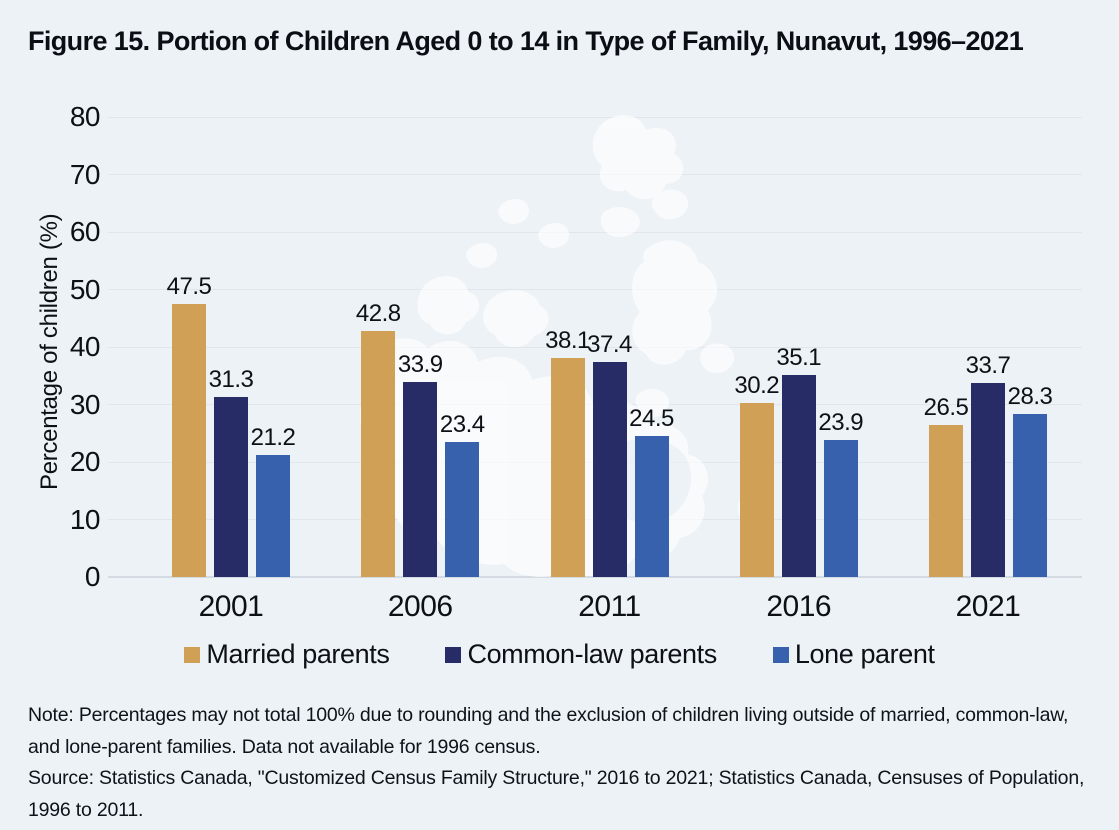  I want to click on bar-value-label: 31.3, so click(231, 380).